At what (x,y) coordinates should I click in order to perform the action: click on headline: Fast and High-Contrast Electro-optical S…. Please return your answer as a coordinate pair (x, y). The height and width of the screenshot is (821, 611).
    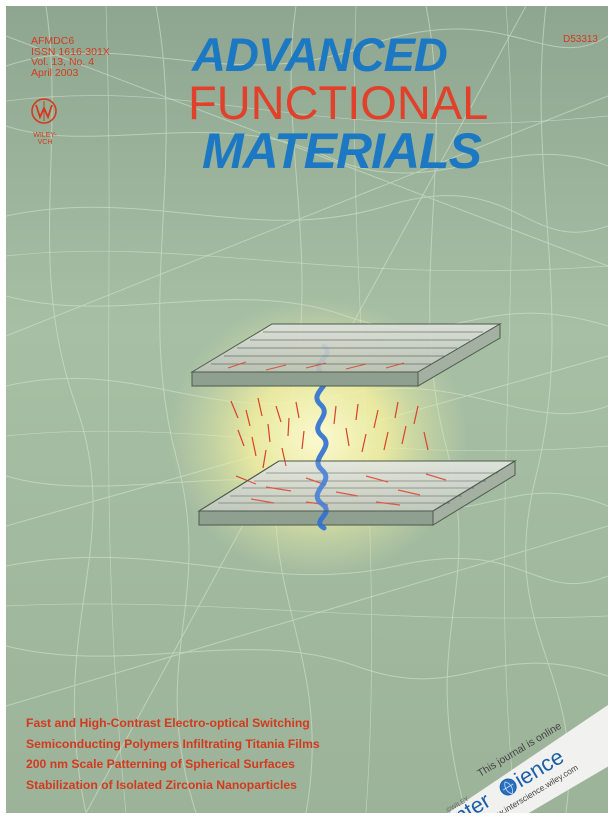
    Looking at the image, I should click on (168, 723).